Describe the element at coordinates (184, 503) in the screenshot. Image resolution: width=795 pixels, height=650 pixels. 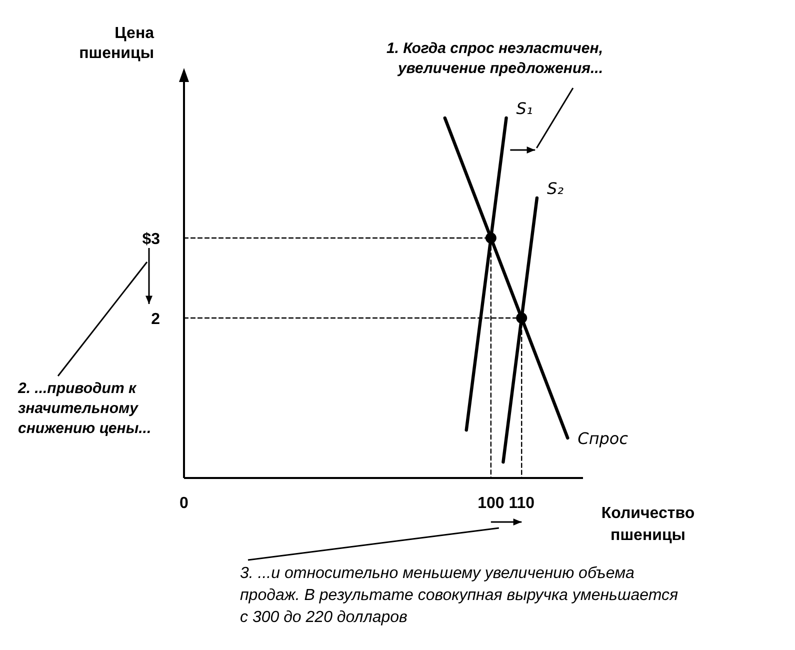
I see `x-tick-label: 0` at that location.